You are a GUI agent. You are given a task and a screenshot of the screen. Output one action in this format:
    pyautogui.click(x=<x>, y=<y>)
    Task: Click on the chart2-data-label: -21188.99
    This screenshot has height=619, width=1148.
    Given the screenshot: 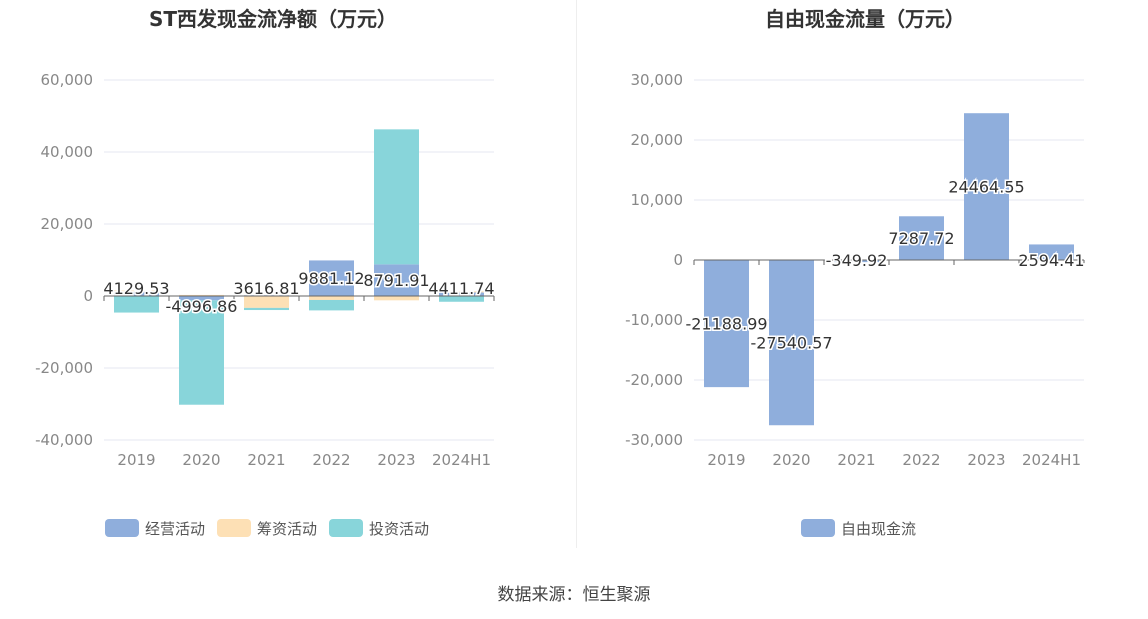 What is the action you would take?
    pyautogui.click(x=726, y=324)
    